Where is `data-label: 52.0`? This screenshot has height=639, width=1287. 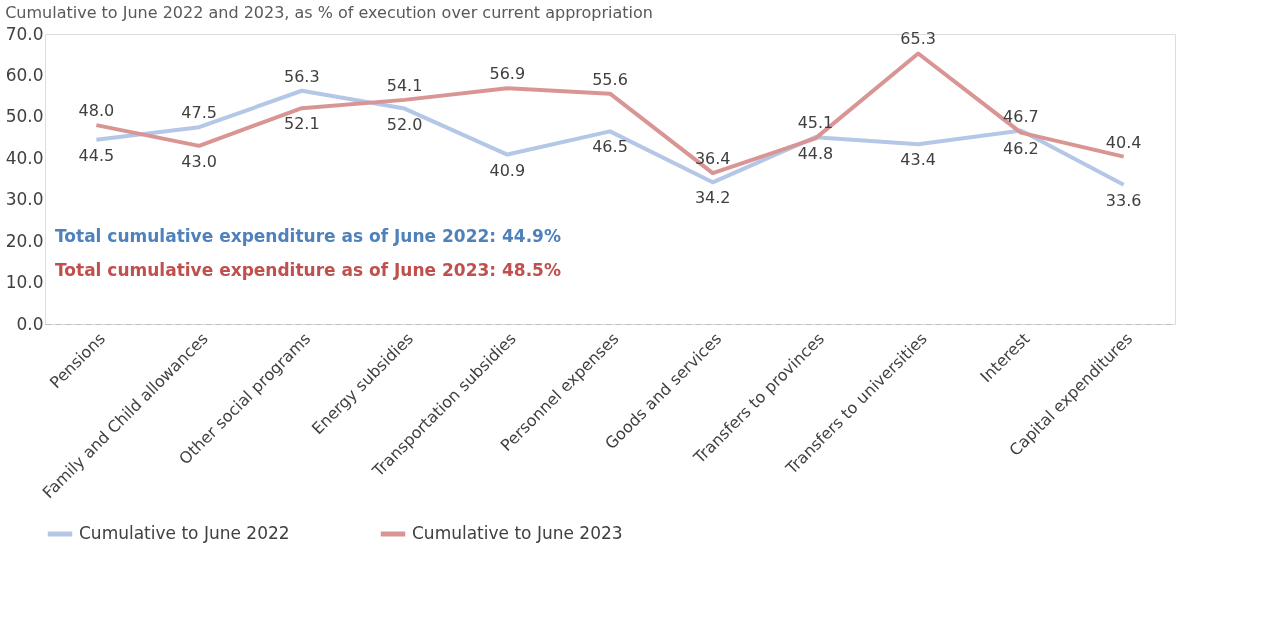
data-label: 52.0 is located at coordinates (404, 124).